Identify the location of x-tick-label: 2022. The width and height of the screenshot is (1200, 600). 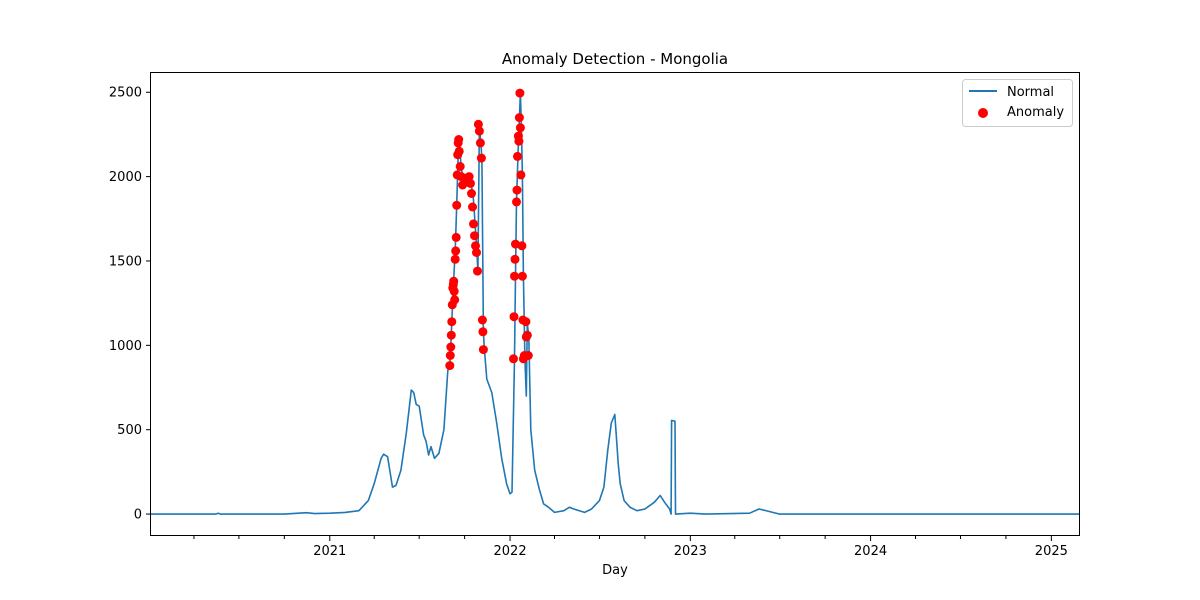
(510, 551).